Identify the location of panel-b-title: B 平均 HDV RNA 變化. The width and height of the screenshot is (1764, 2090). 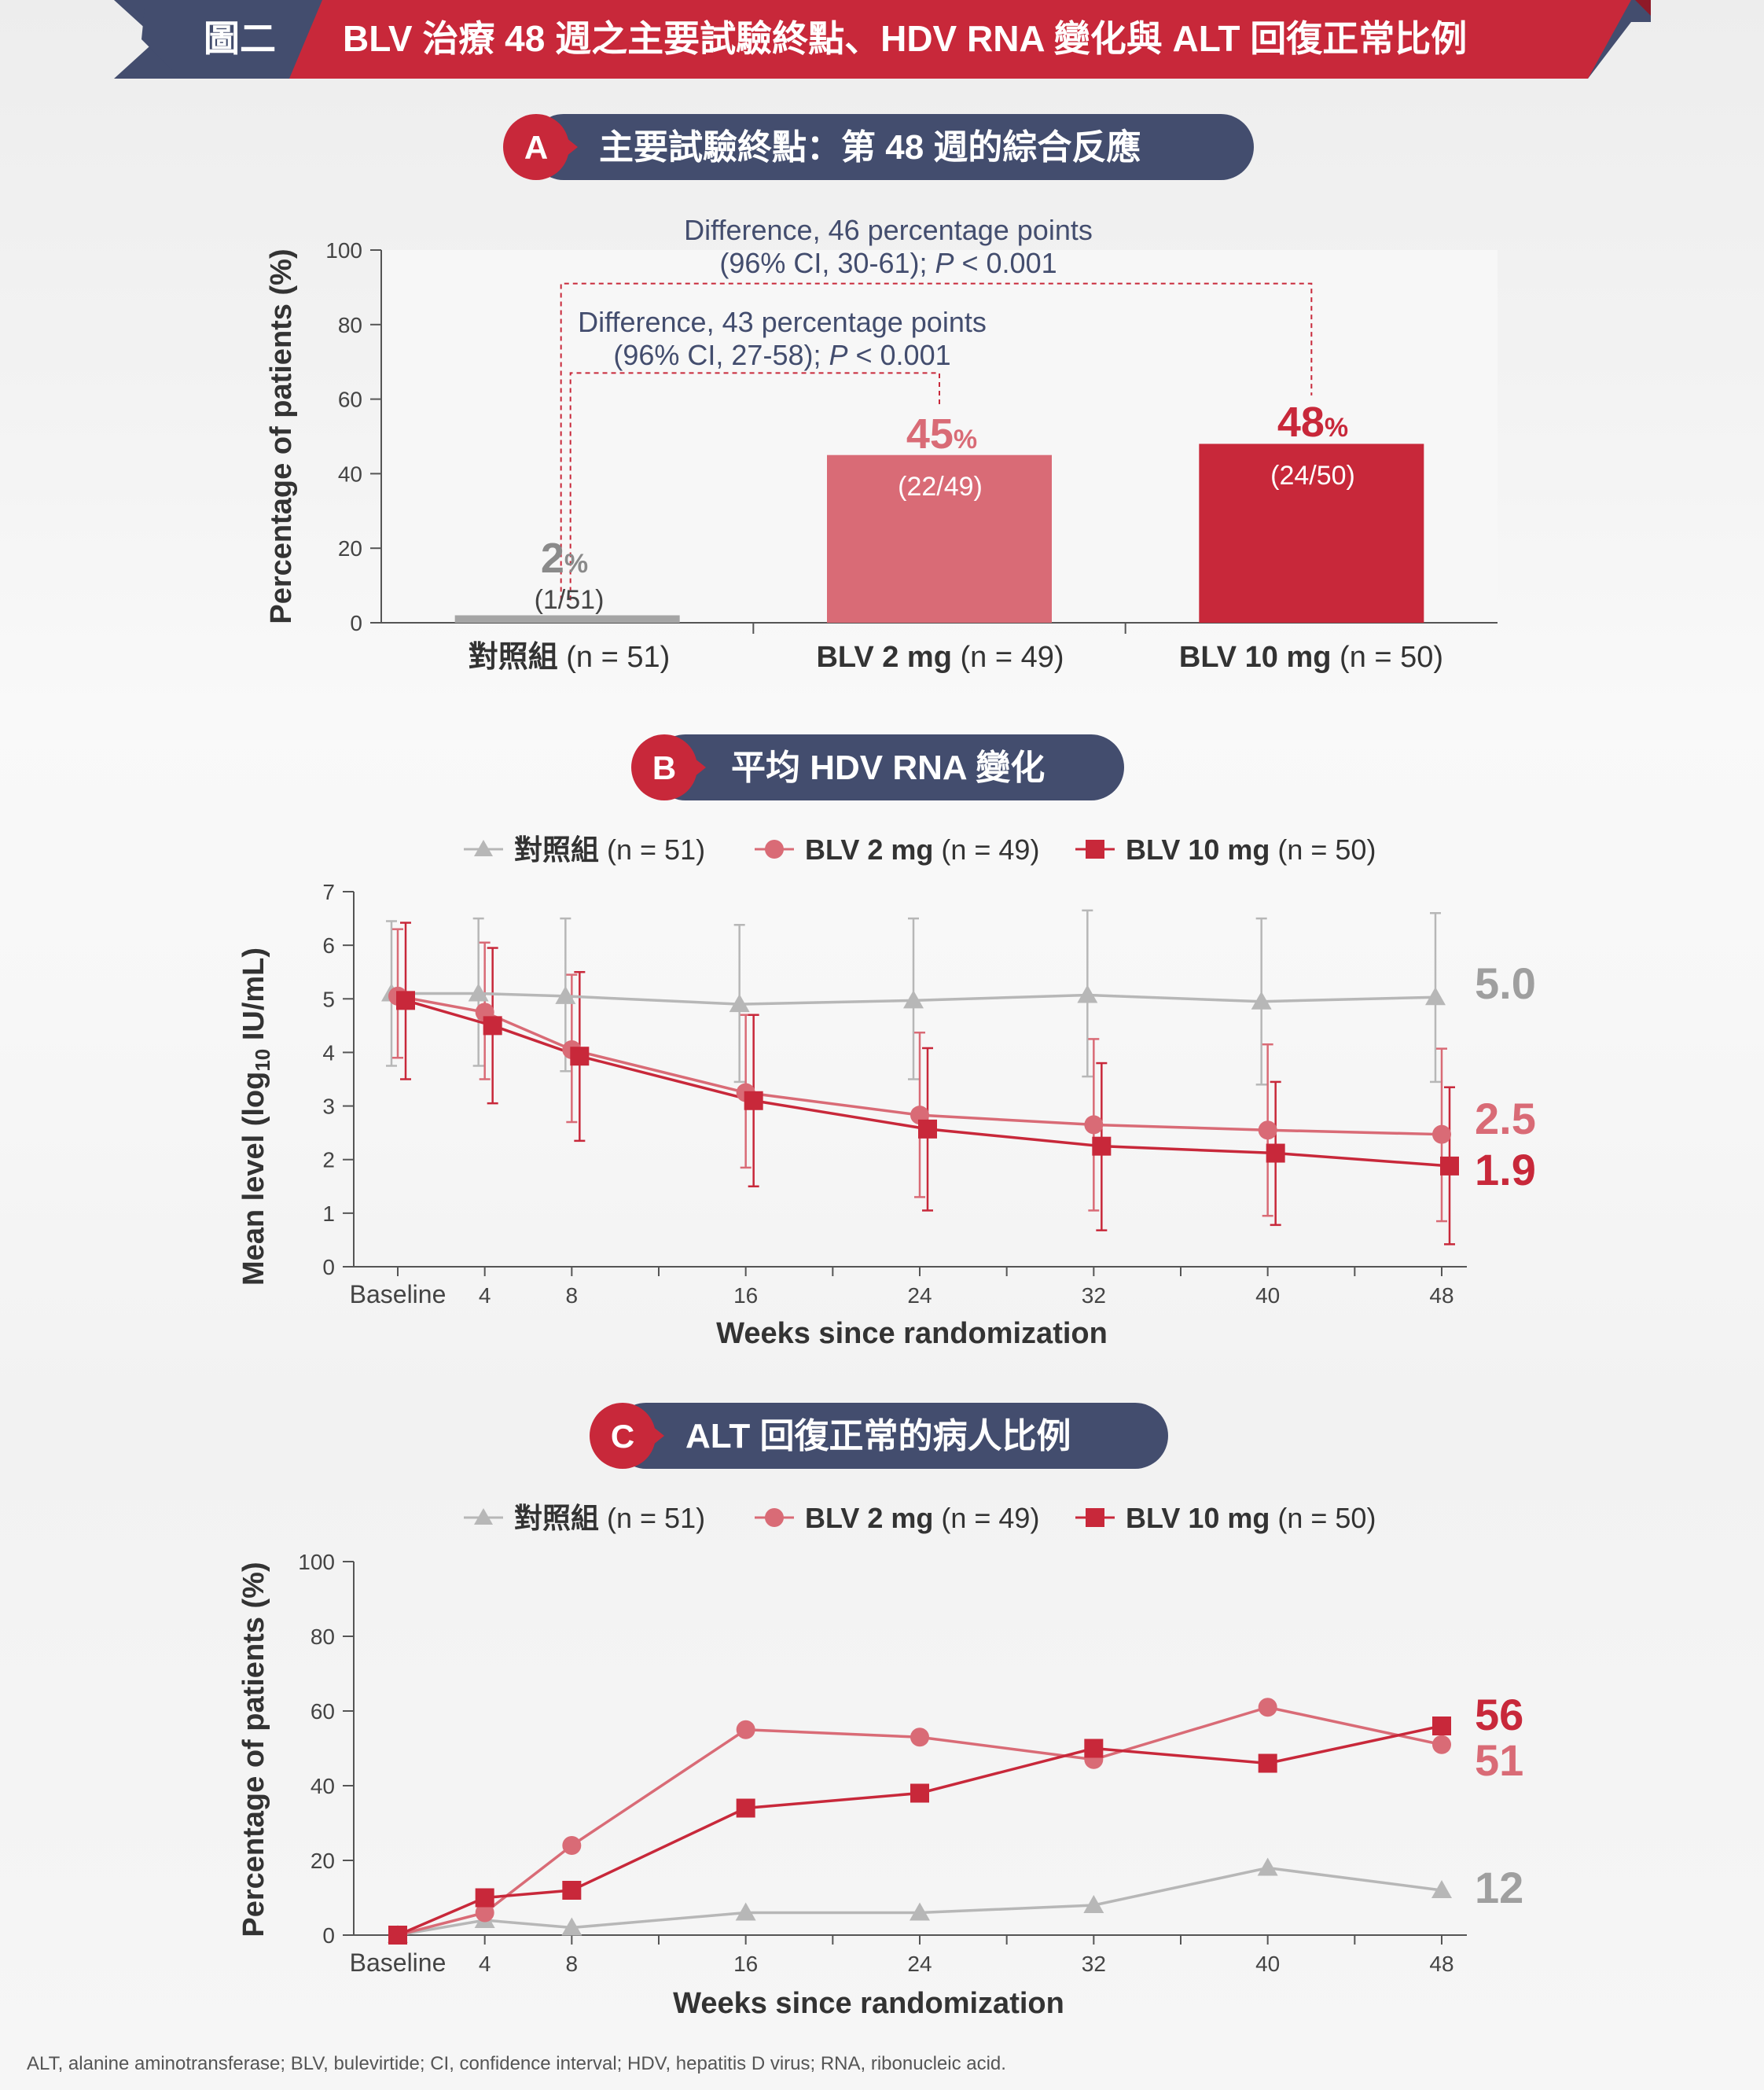
(878, 767).